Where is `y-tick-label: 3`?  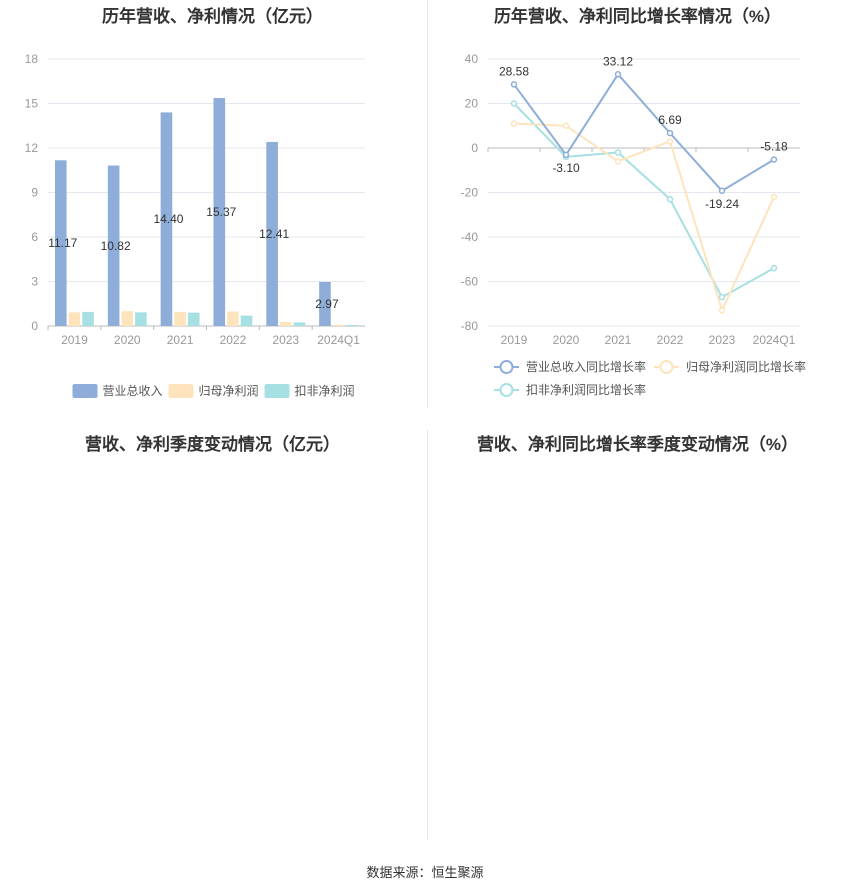 y-tick-label: 3 is located at coordinates (34, 282).